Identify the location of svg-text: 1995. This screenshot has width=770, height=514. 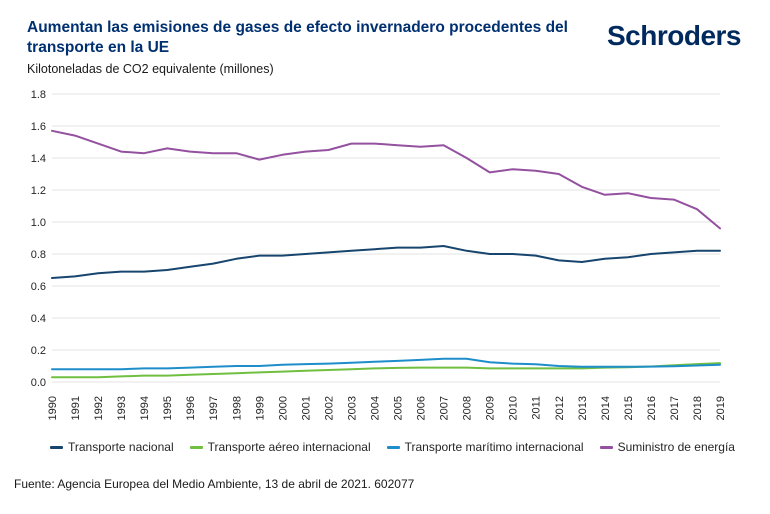
(168, 408).